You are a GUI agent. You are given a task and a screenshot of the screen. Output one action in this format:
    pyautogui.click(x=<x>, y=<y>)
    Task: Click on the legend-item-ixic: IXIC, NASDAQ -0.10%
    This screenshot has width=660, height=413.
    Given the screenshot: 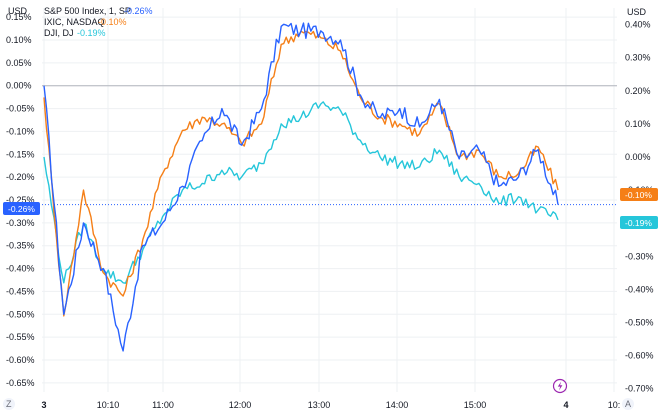 What is the action you would take?
    pyautogui.click(x=85, y=22)
    